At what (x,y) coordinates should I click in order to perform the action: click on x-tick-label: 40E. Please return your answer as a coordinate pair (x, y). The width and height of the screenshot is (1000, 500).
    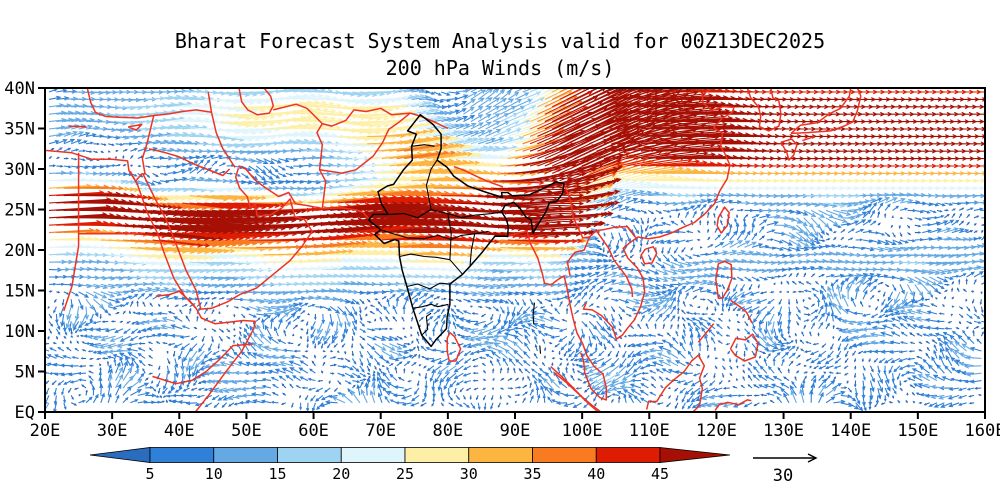
    Looking at the image, I should click on (179, 431).